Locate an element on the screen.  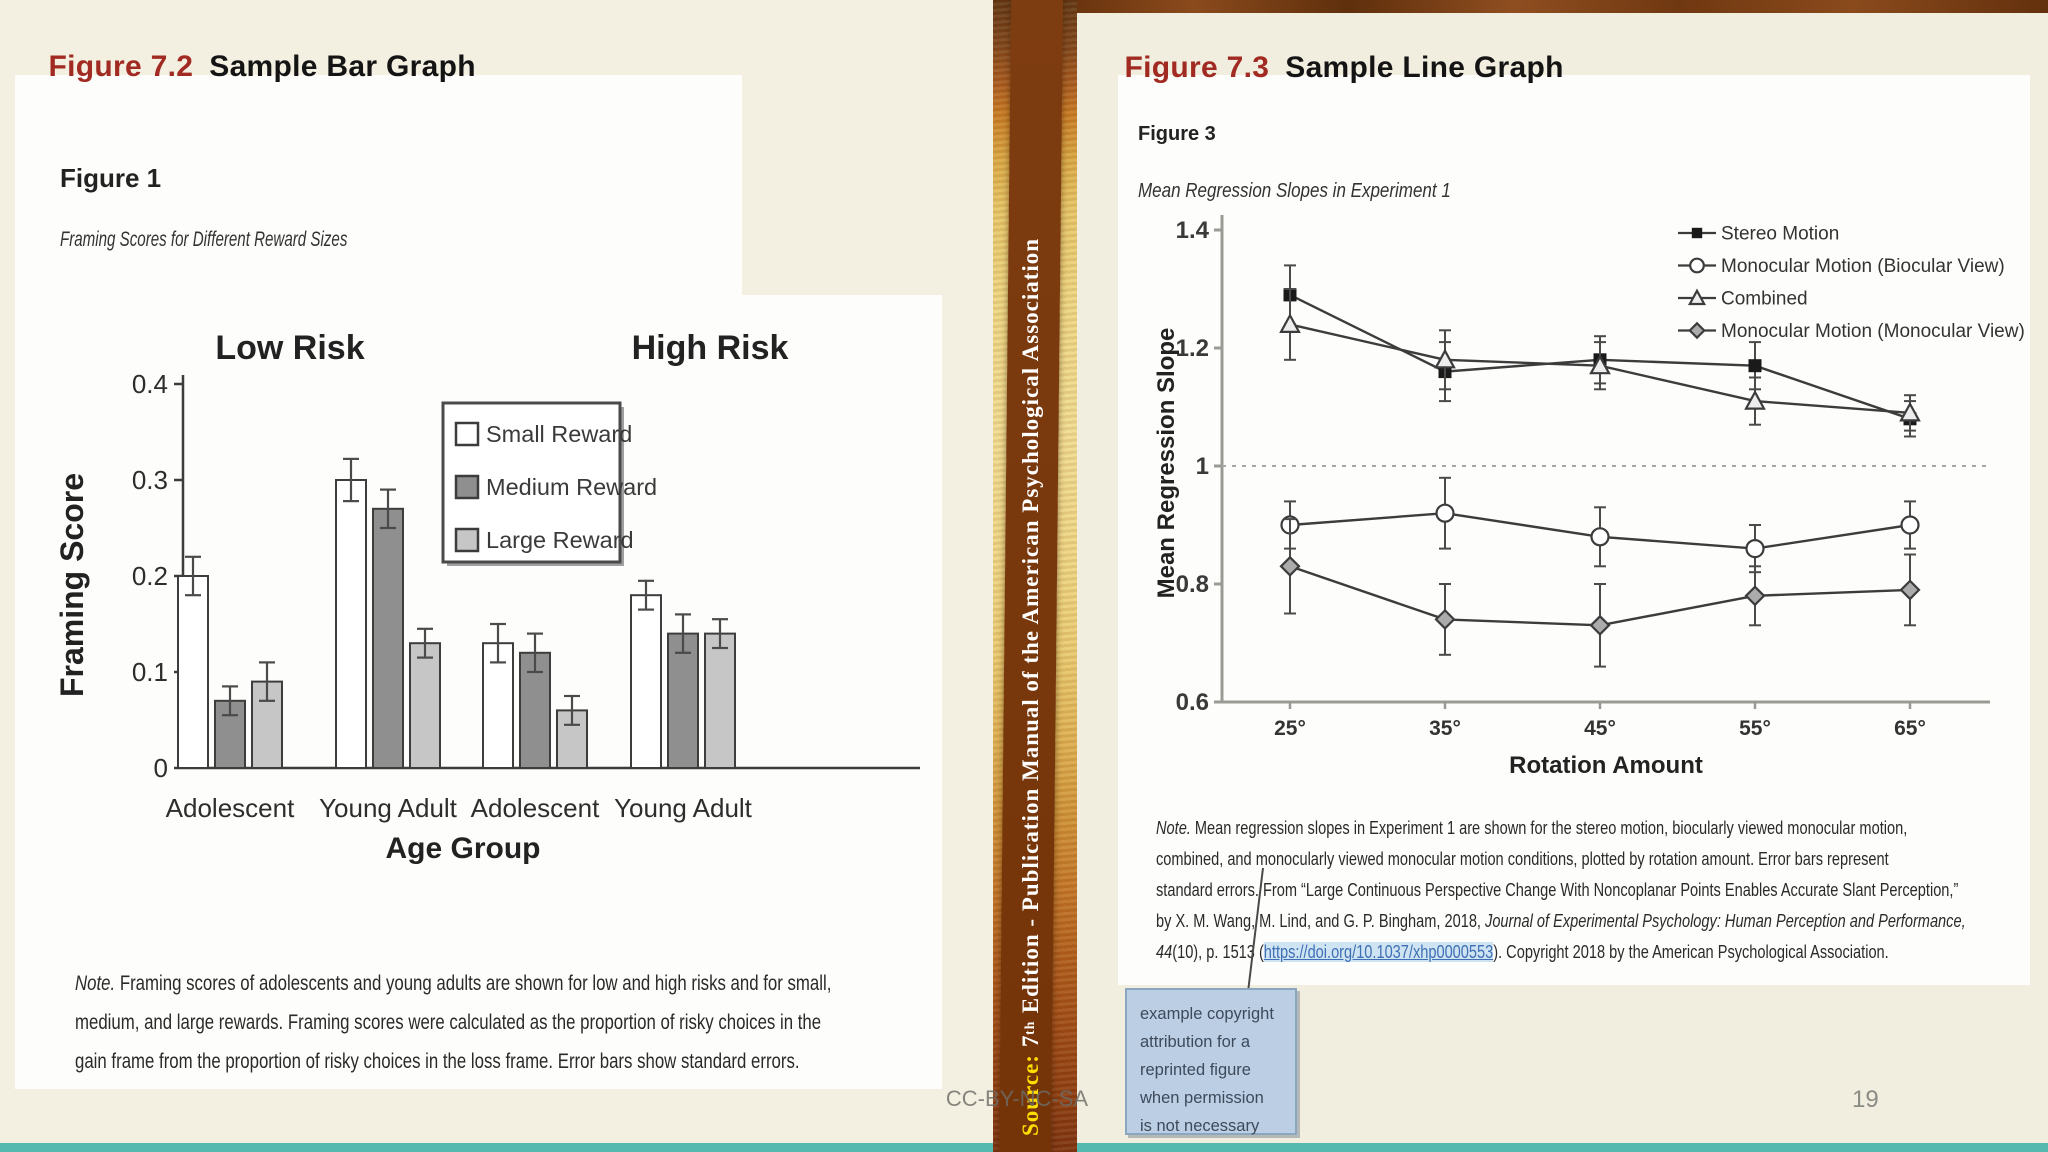
panel-notch is located at coordinates (842, 185).